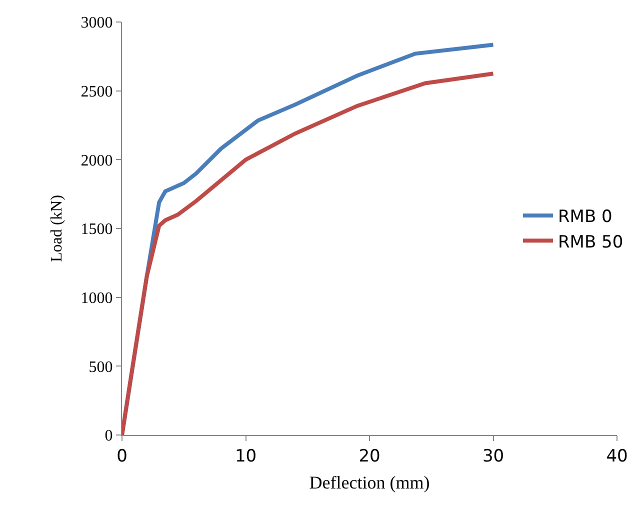 The image size is (641, 522). What do you see at coordinates (369, 456) in the screenshot?
I see `x-tick-label: 20` at bounding box center [369, 456].